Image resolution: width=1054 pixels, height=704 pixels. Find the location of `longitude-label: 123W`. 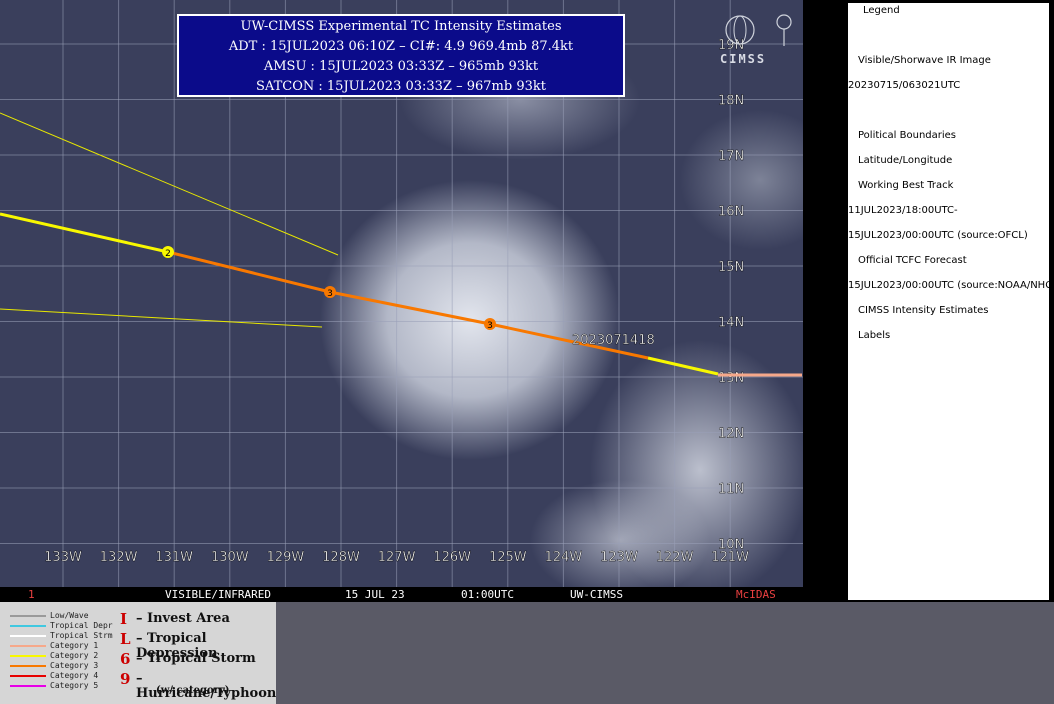

longitude-label: 123W is located at coordinates (619, 557).